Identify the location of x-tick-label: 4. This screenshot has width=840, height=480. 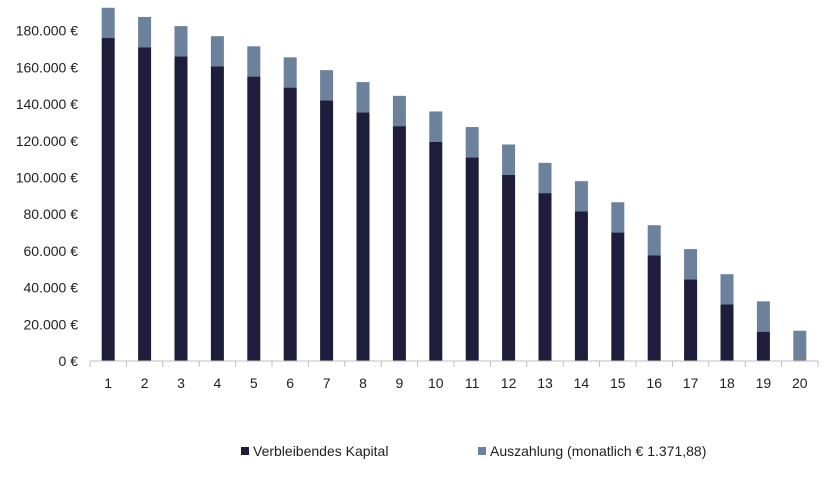
(218, 383).